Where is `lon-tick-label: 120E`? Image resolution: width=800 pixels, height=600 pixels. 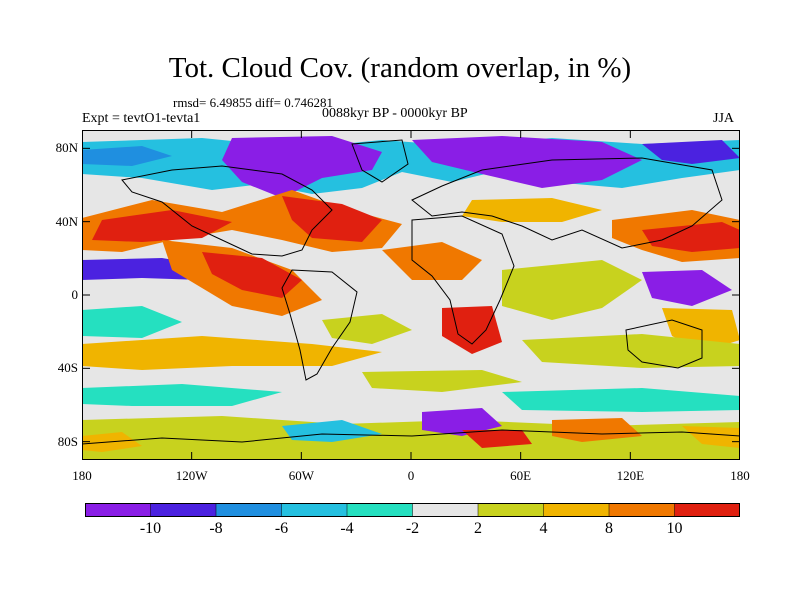 lon-tick-label: 120E is located at coordinates (630, 475).